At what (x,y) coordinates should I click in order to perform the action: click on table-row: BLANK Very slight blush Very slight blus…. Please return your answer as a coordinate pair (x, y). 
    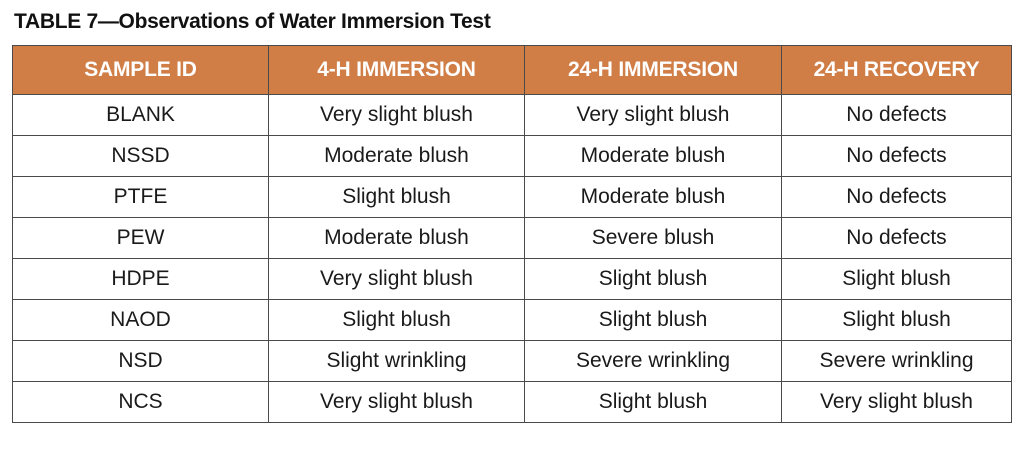
    Looking at the image, I should click on (512, 115).